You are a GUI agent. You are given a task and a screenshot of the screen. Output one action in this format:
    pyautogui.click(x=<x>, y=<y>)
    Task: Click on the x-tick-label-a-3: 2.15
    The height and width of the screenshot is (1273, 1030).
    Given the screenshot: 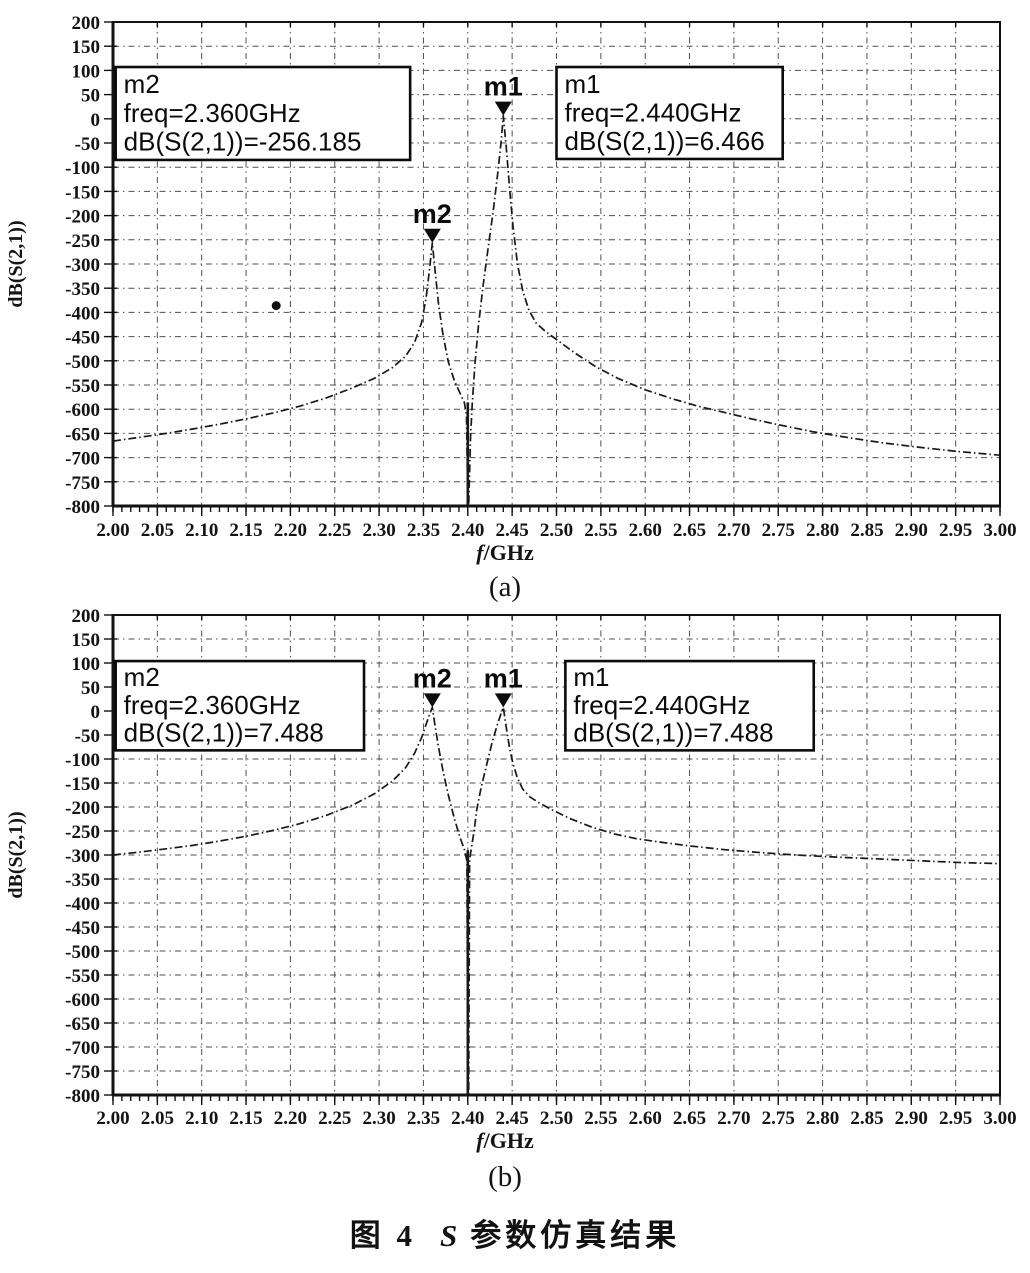 What is the action you would take?
    pyautogui.click(x=245, y=530)
    